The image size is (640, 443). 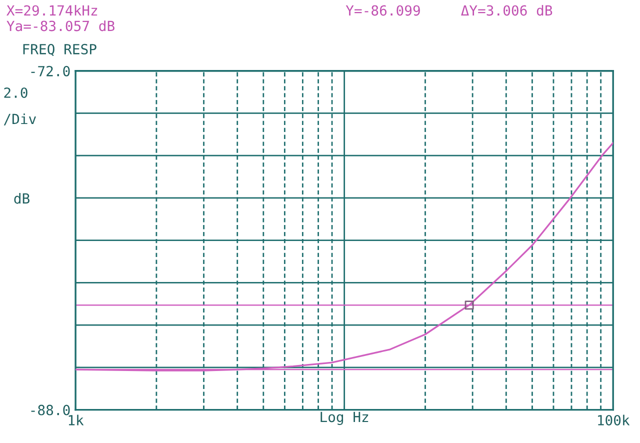 I want to click on chart-title: FREQ RESP, so click(x=59, y=50).